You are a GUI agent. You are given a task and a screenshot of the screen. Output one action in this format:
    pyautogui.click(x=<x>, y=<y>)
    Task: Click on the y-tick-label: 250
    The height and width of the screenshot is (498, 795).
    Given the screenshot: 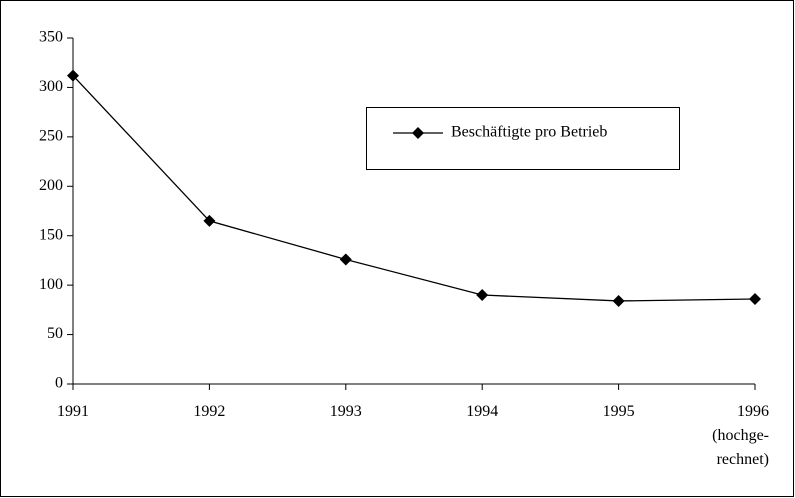 What is the action you would take?
    pyautogui.click(x=51, y=136)
    